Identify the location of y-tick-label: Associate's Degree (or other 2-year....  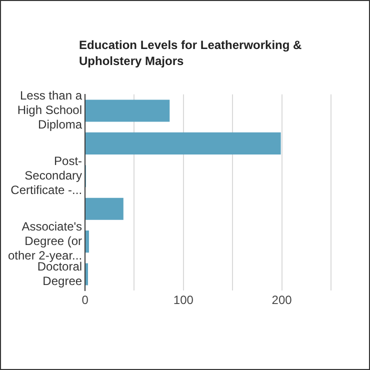
(45, 240).